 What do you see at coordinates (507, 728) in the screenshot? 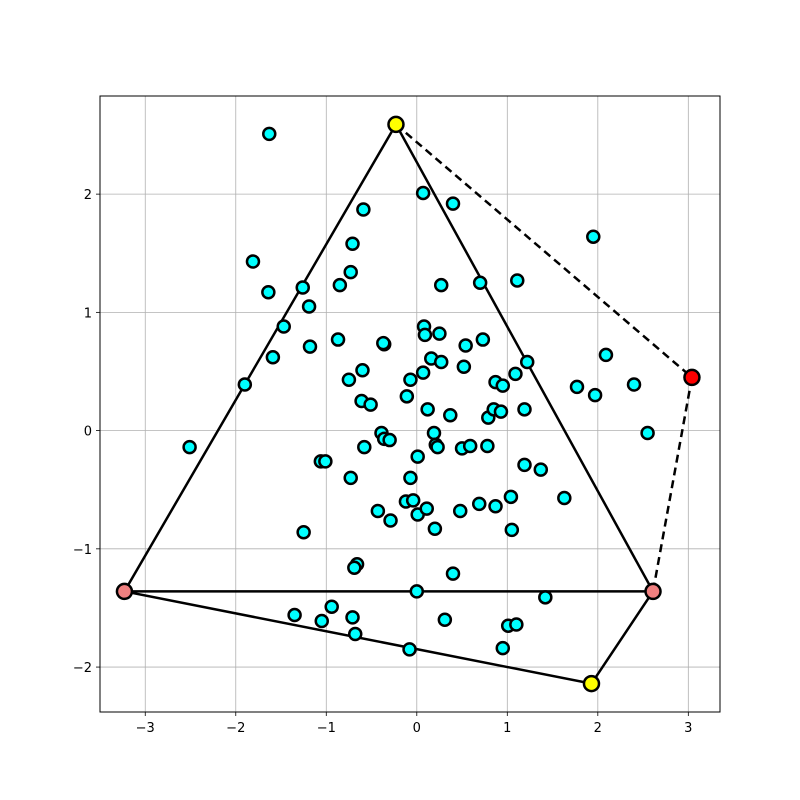
I see `x-tick-label: 1` at bounding box center [507, 728].